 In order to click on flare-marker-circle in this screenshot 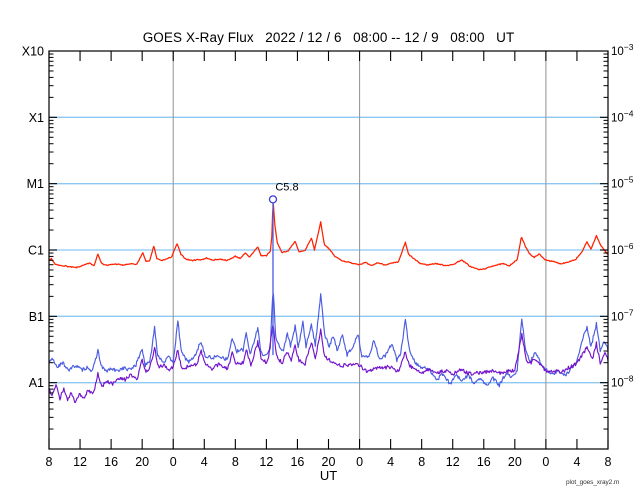, I will do `click(273, 199)`.